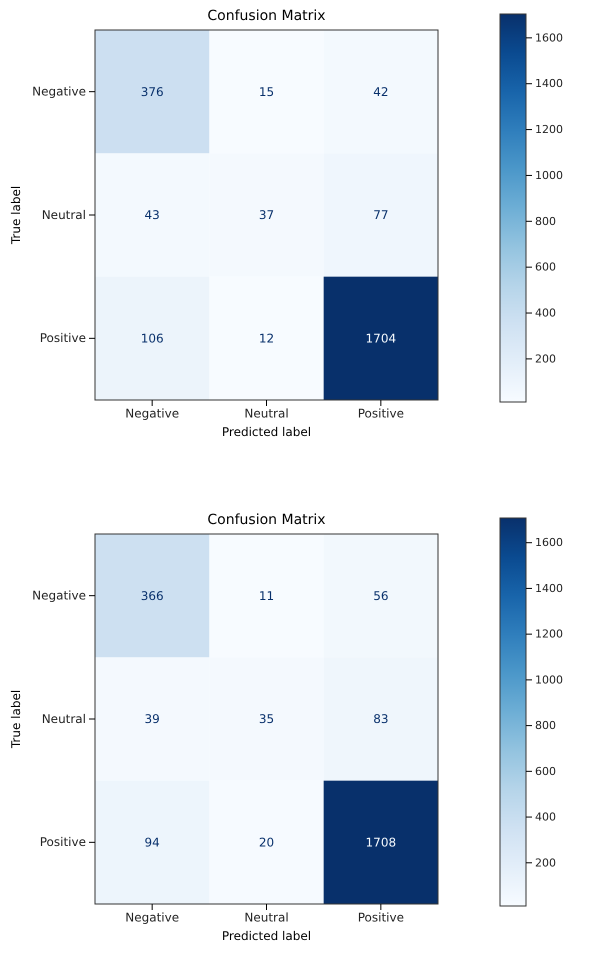 The width and height of the screenshot is (602, 976). What do you see at coordinates (266, 595) in the screenshot?
I see `data-label: 11` at bounding box center [266, 595].